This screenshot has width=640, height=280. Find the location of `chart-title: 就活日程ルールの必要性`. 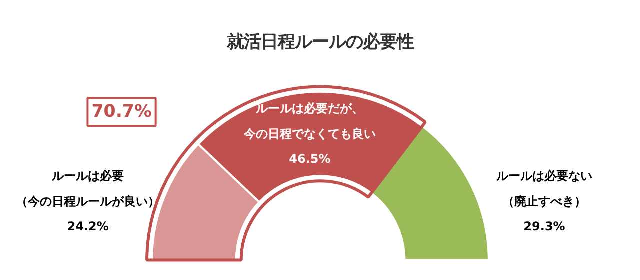

chart-title: 就活日程ルールの必要性 is located at coordinates (320, 42).